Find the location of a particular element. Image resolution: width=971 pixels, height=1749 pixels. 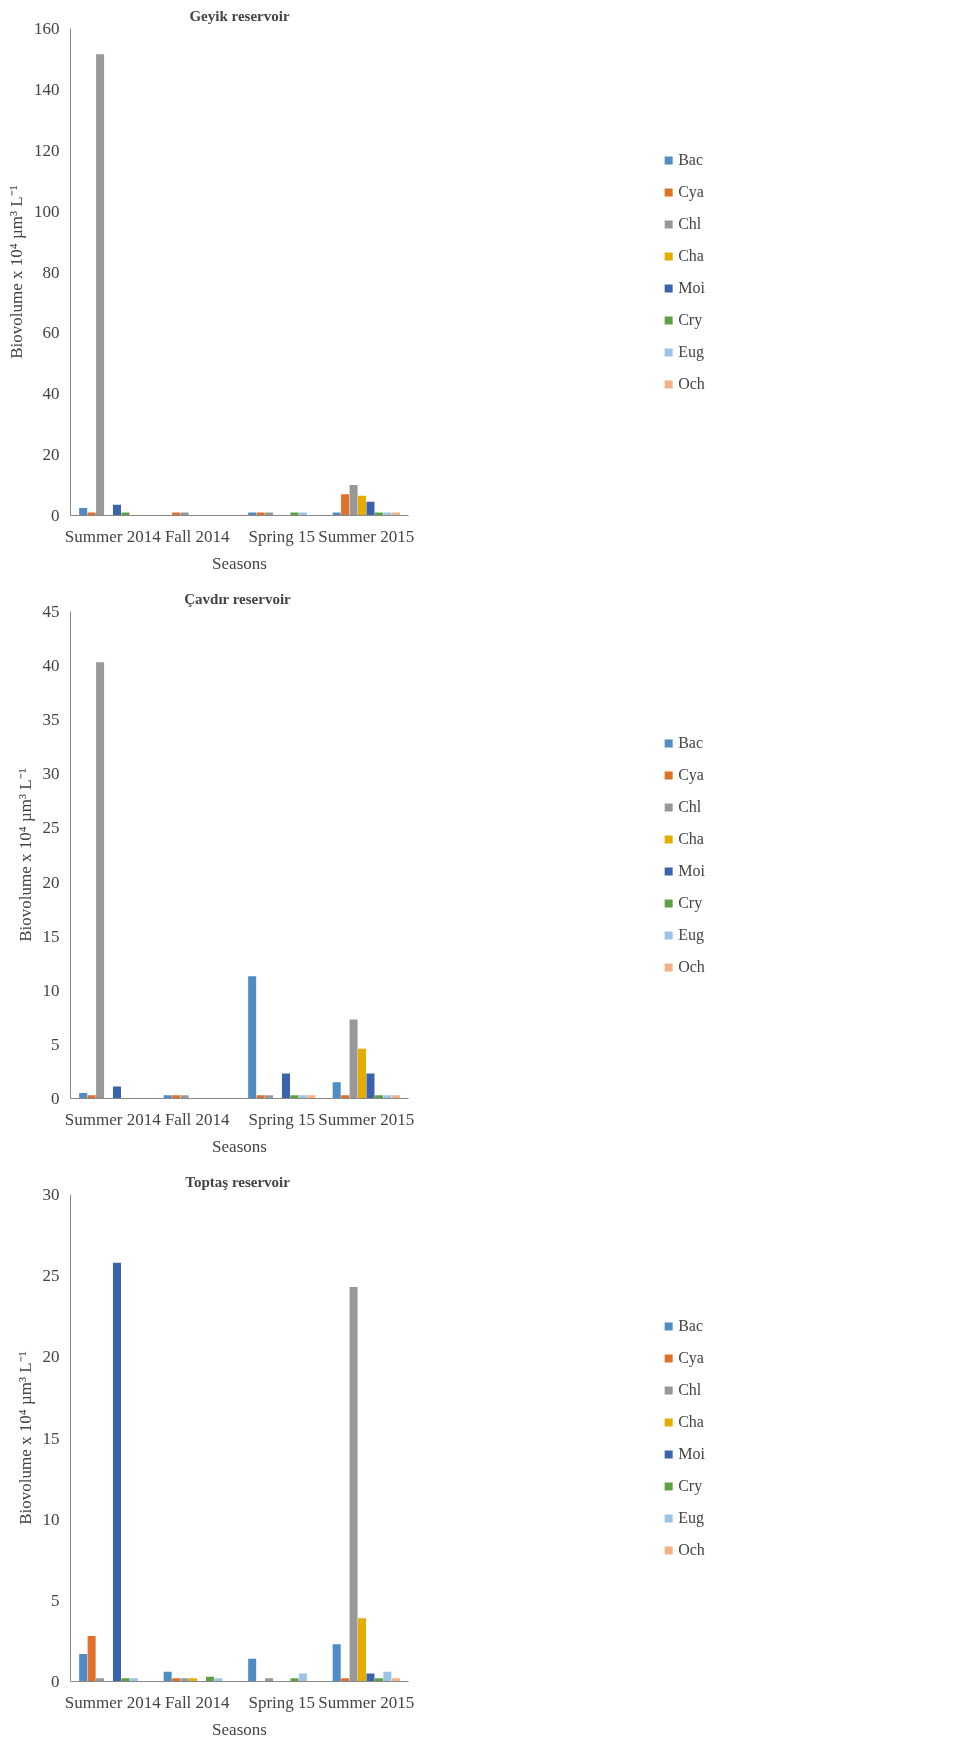

chart-title: Çavdır reservoir is located at coordinates (238, 598).